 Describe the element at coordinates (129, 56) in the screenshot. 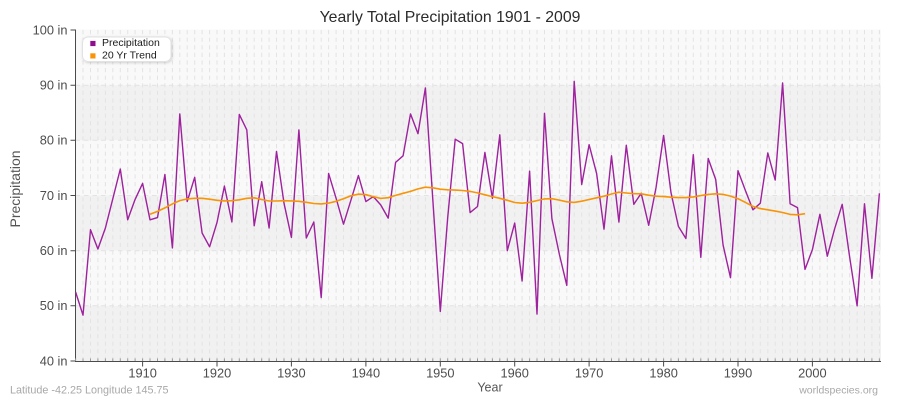

I see `svg-text: 20 Yr Trend` at that location.